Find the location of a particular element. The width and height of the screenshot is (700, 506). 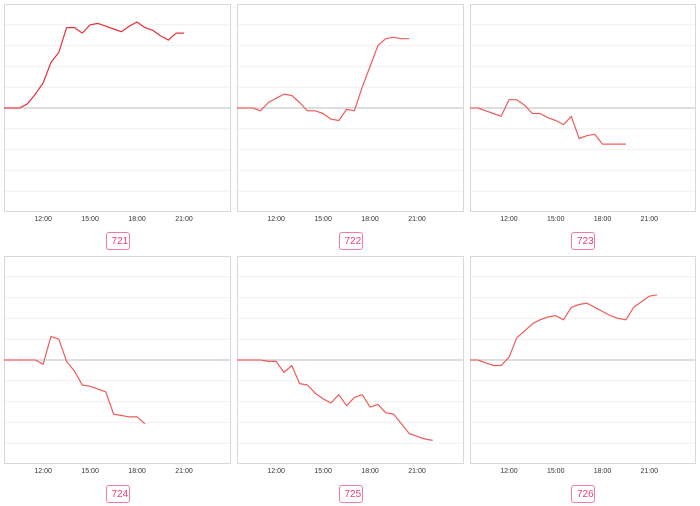

chart-number-badge: 725 is located at coordinates (350, 494).